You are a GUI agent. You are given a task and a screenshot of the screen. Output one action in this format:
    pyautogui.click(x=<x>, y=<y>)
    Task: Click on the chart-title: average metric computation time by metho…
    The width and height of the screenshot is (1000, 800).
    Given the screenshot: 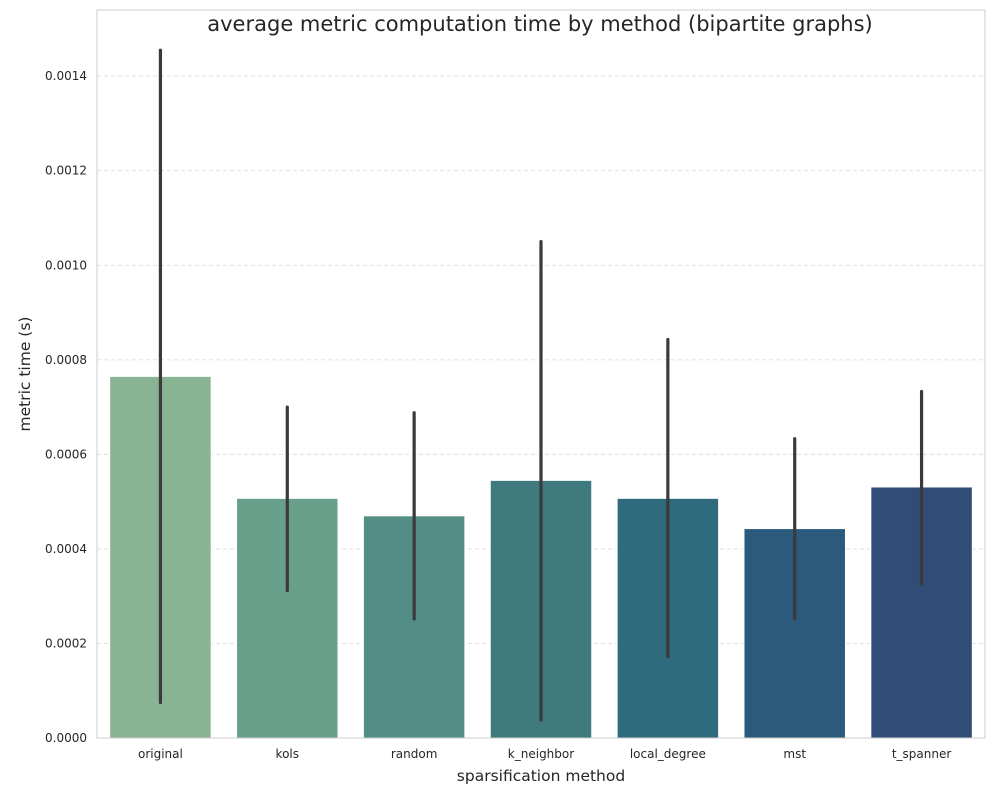 What is the action you would take?
    pyautogui.click(x=539, y=24)
    